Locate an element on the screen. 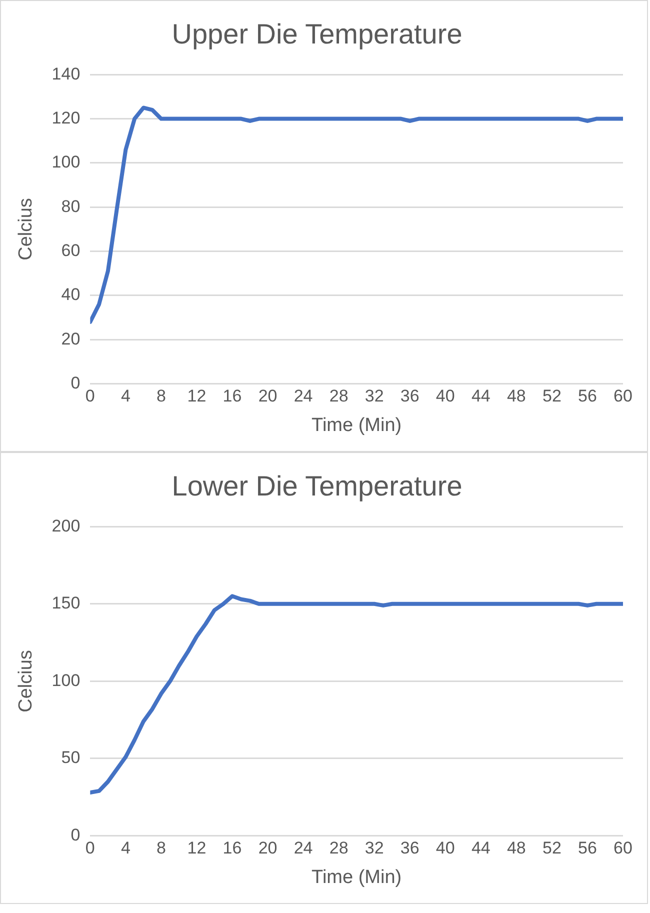  chart-title: Upper Die Temperature is located at coordinates (317, 34).